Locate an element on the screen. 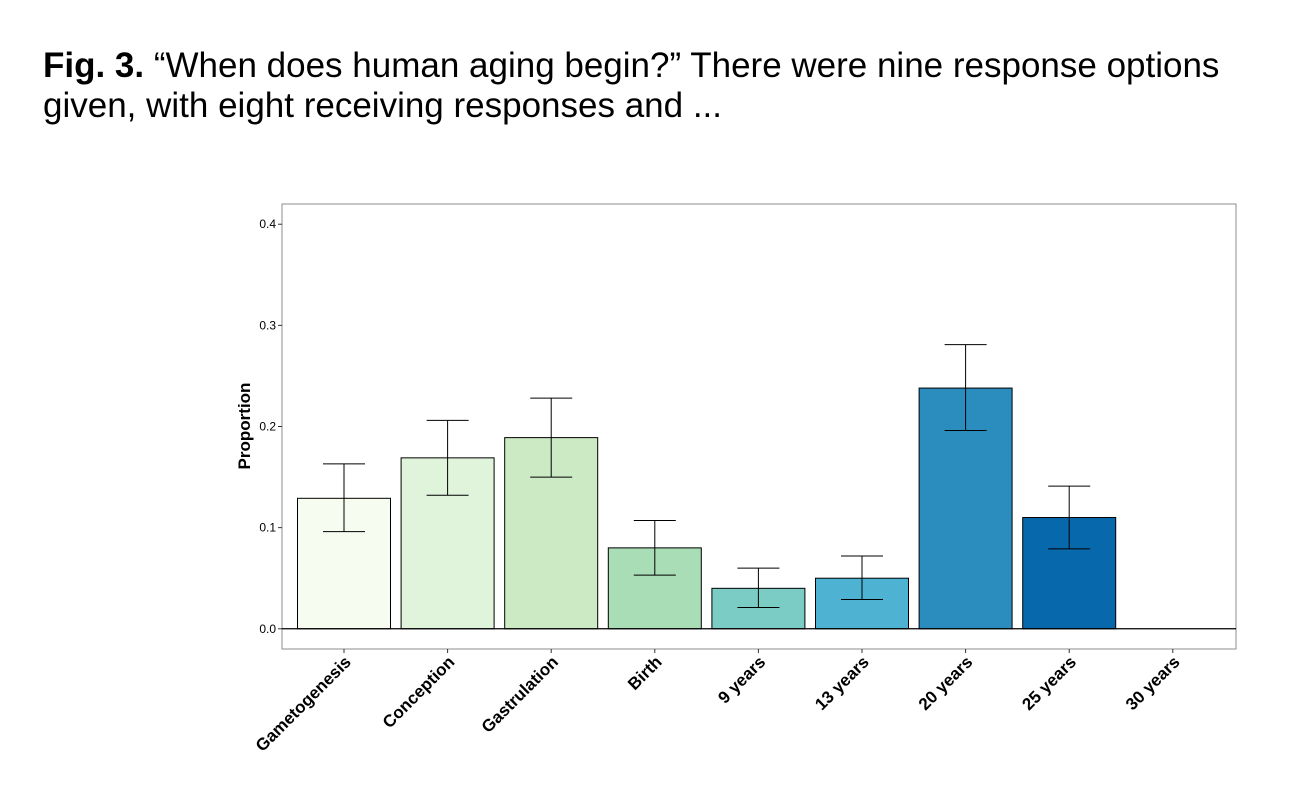 The width and height of the screenshot is (1300, 798). x-tick-label: 9 years is located at coordinates (741, 679).